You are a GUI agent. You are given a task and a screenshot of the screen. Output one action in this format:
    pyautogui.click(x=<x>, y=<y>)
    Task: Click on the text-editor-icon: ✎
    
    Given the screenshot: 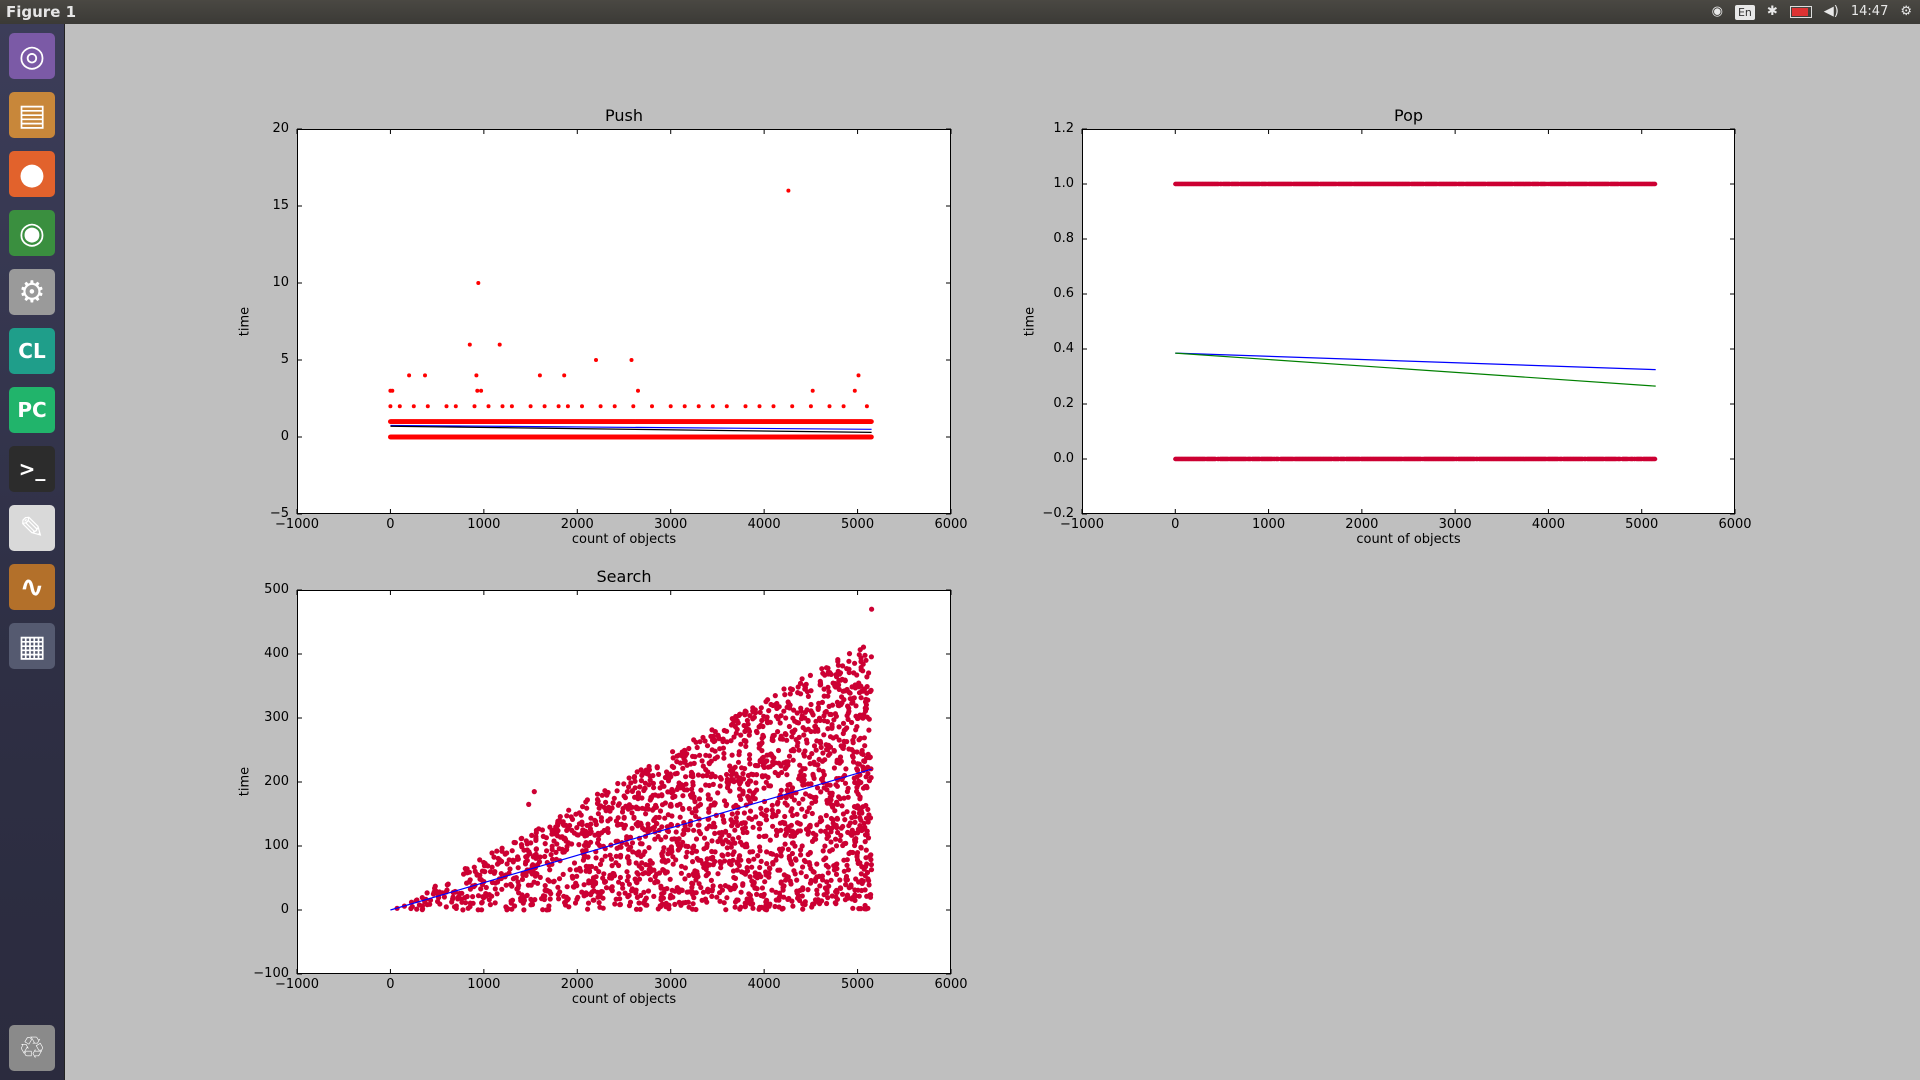 What is the action you would take?
    pyautogui.click(x=32, y=528)
    